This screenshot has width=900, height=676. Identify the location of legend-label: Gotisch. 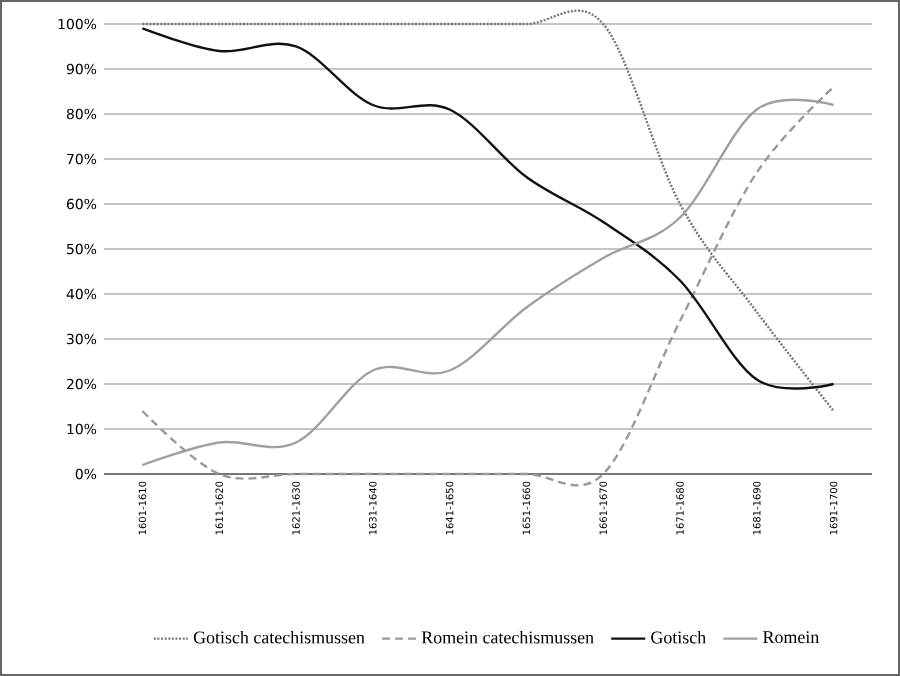
(678, 637).